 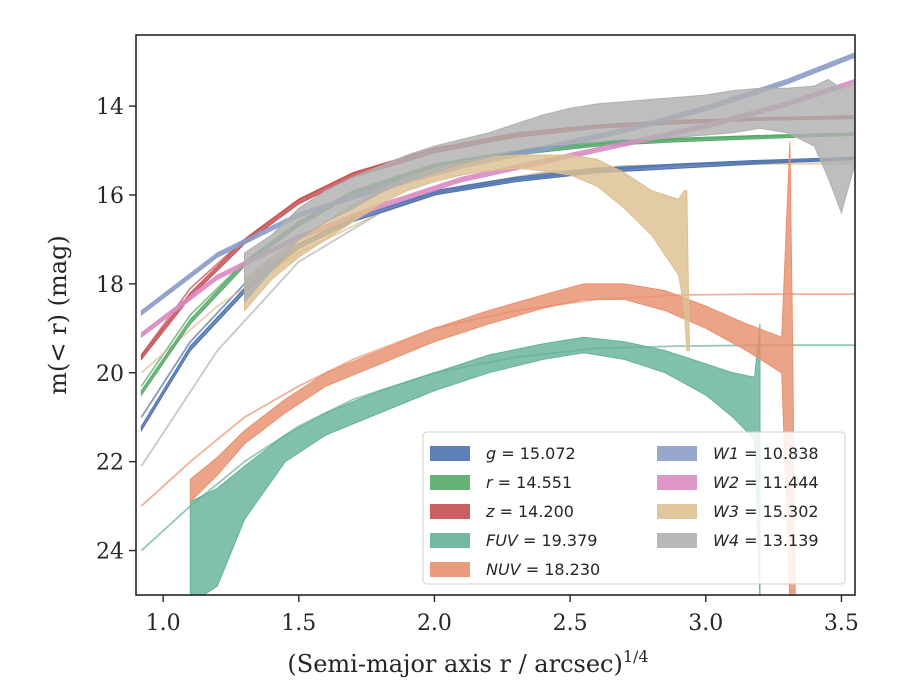 I want to click on x-tick-label: 1.5, so click(x=298, y=623).